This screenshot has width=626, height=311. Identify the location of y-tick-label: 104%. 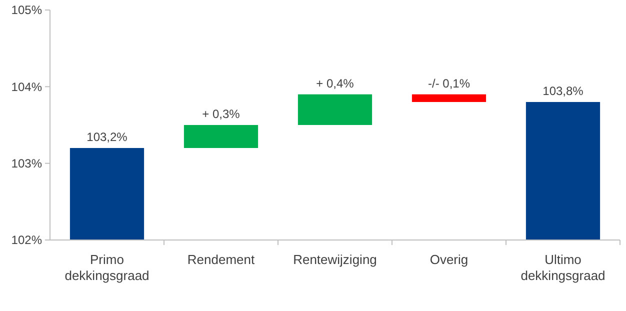
(26, 87).